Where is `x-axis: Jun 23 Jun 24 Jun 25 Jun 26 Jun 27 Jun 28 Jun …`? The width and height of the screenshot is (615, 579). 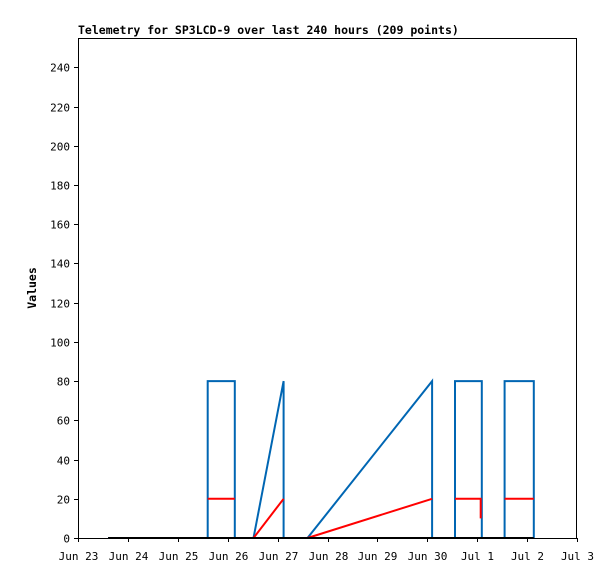 x-axis: Jun 23 Jun 24 Jun 25 Jun 26 Jun 27 Jun 28 Jun … is located at coordinates (326, 550).